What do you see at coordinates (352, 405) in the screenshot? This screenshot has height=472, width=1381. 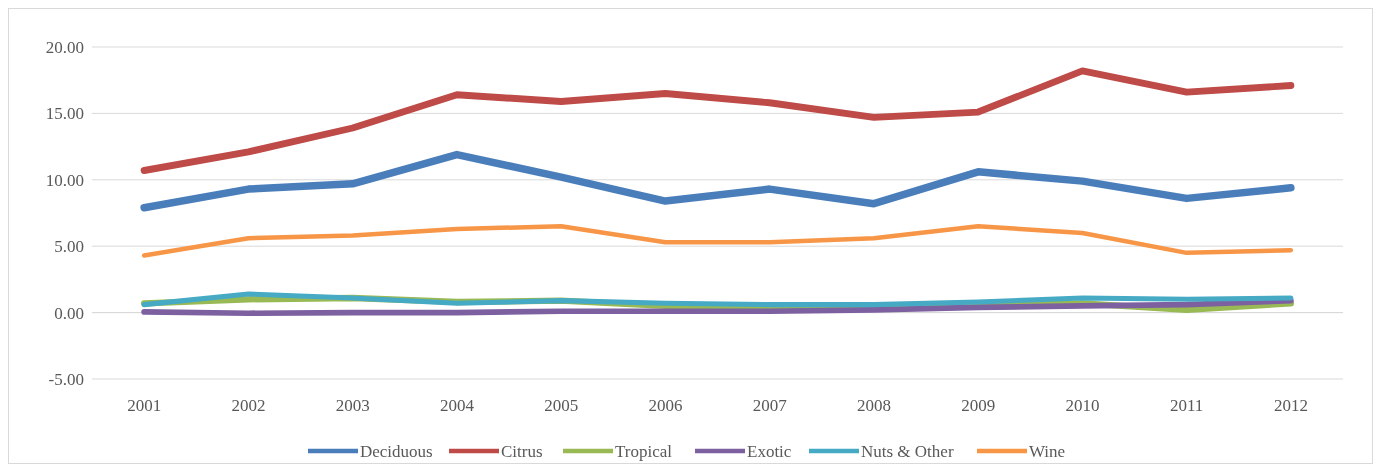 I see `x-tick-label: 2003` at bounding box center [352, 405].